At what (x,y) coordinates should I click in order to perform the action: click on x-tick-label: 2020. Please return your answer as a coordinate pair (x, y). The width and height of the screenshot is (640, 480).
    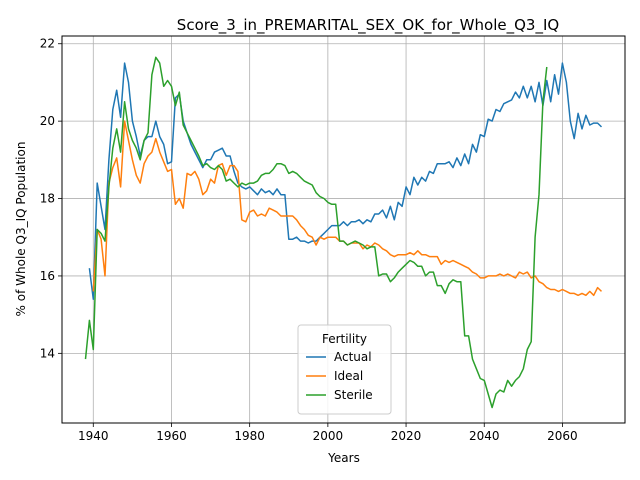
    Looking at the image, I should click on (406, 436).